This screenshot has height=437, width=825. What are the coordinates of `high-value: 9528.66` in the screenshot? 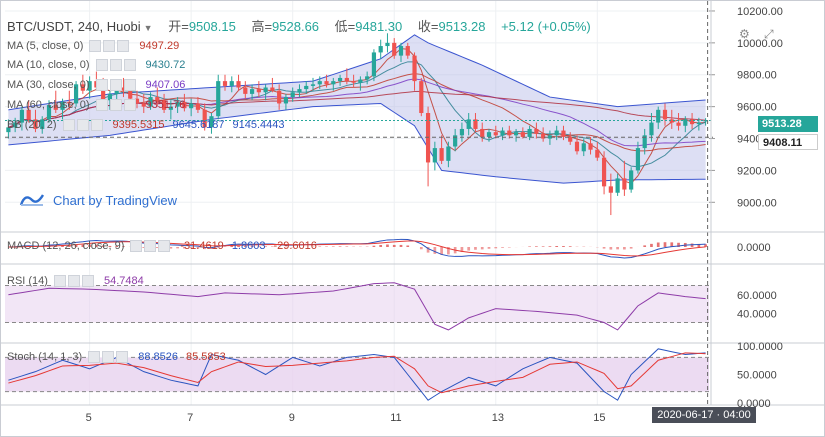 It's located at (296, 26).